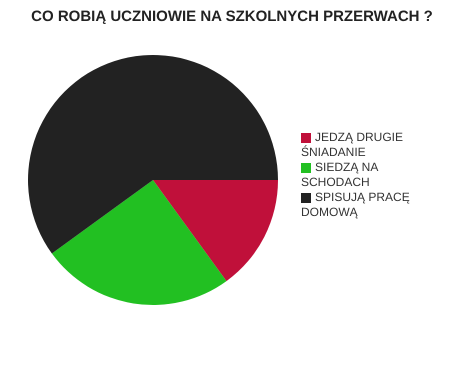  What do you see at coordinates (352, 144) in the screenshot?
I see `legend-label: JEDZĄ DRUGIE ŚNIADANIE` at bounding box center [352, 144].